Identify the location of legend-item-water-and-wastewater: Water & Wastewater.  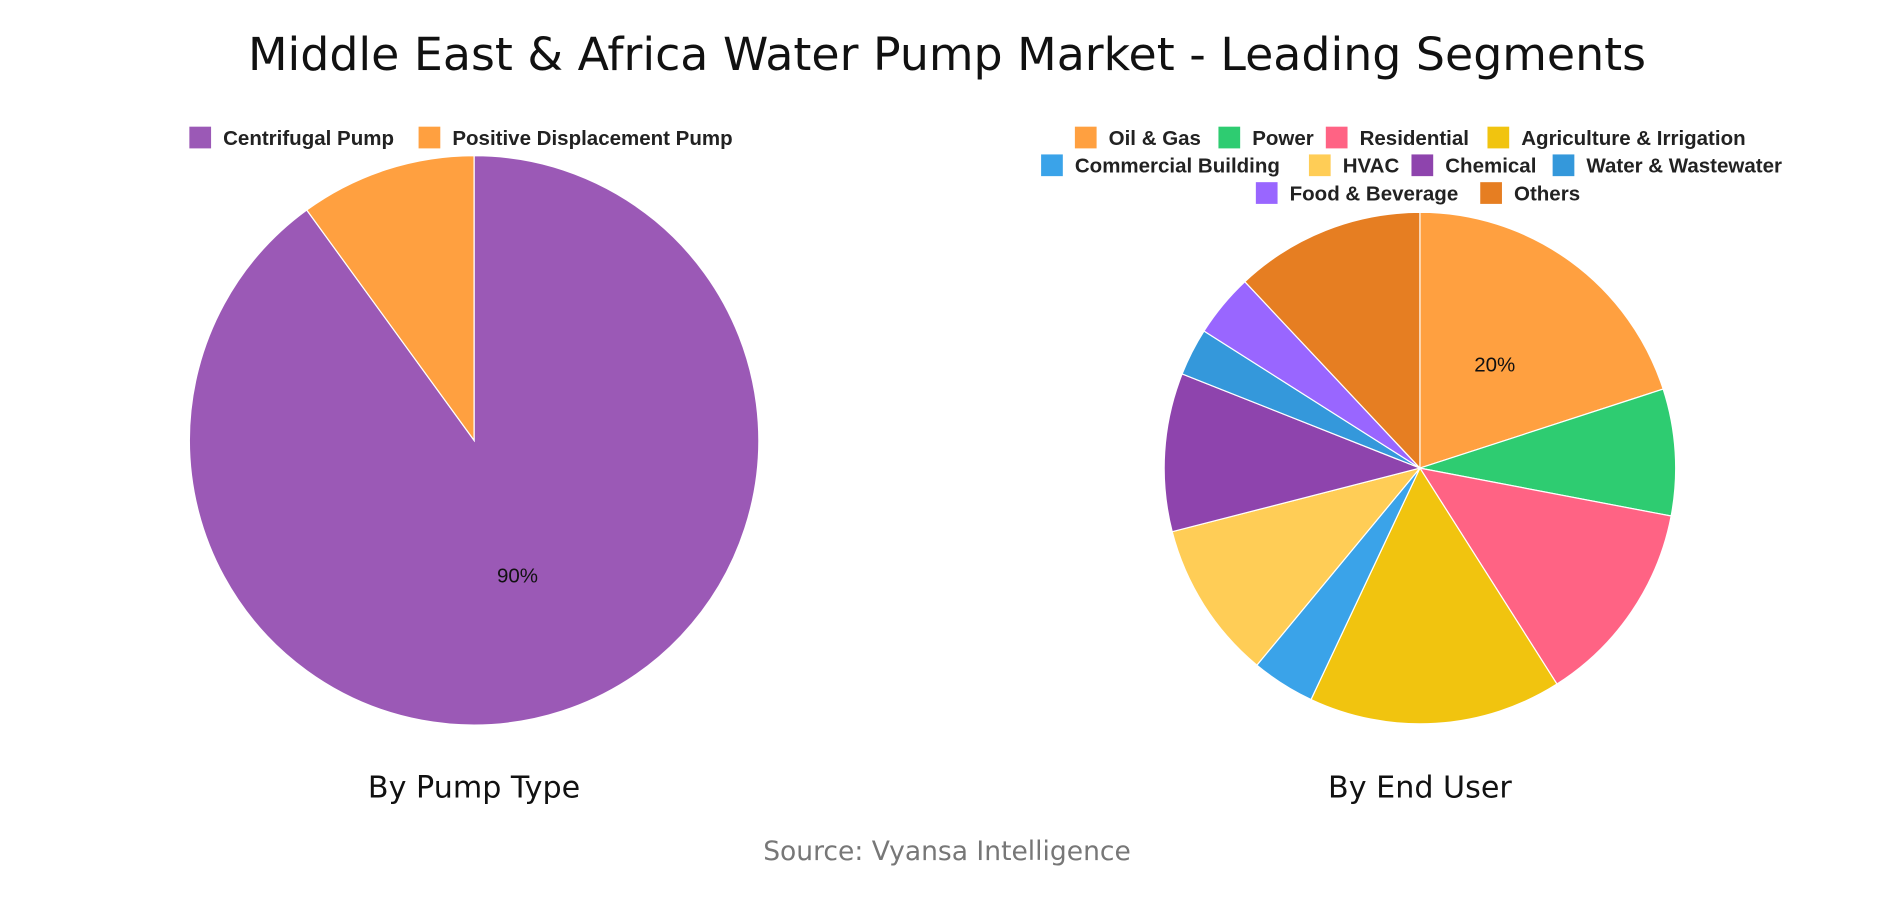
(1667, 166).